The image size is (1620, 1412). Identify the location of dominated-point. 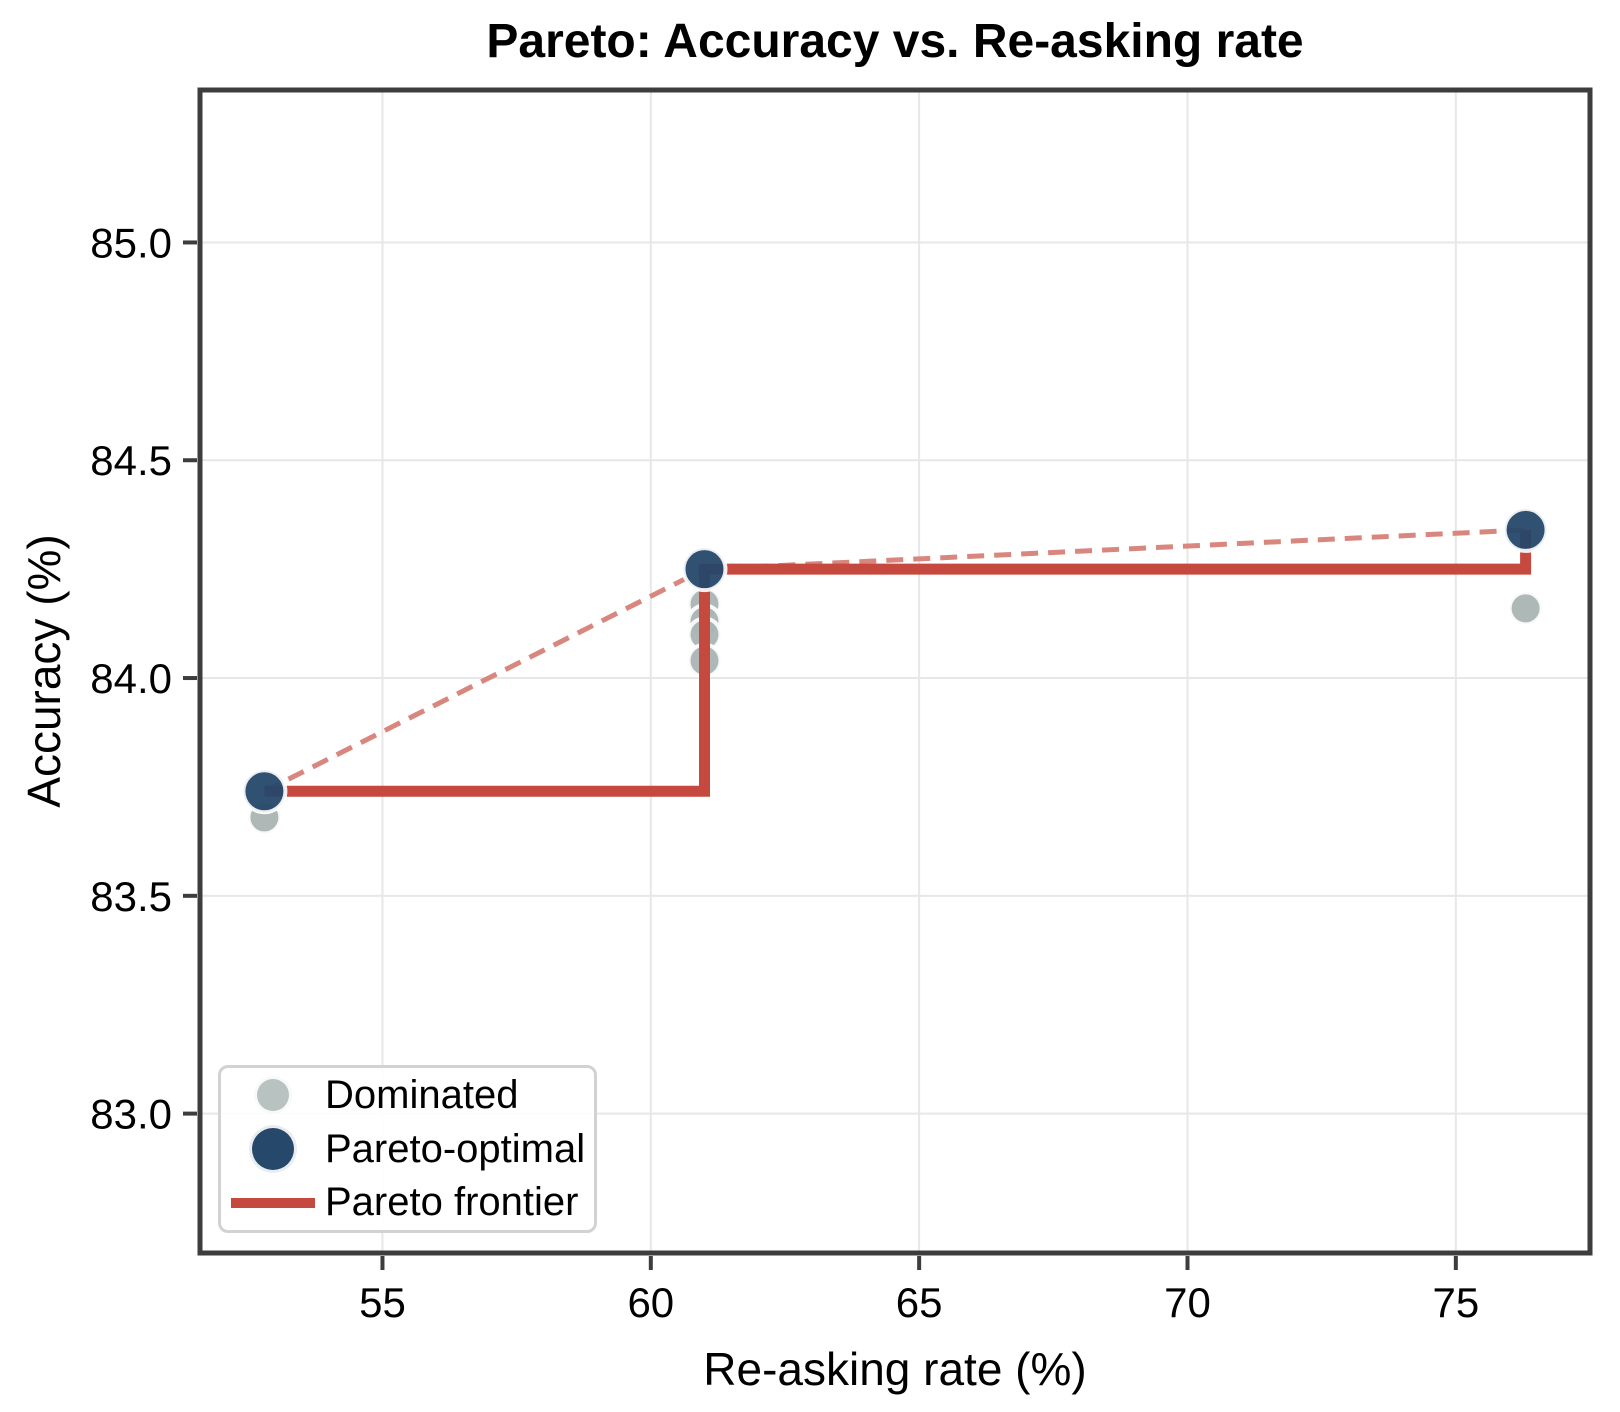
(1525, 608).